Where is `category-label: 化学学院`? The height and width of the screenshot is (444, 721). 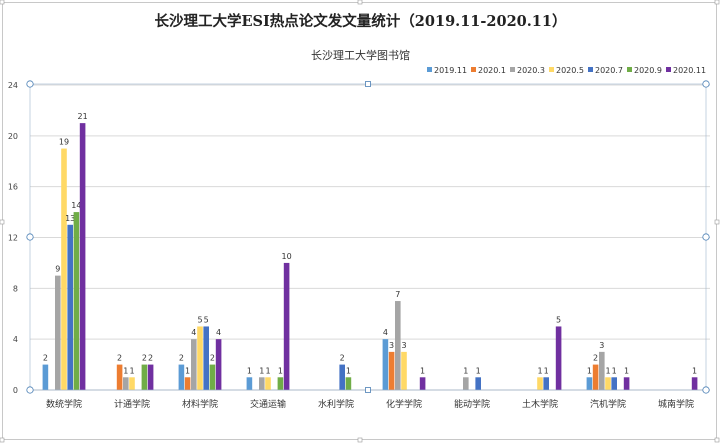
category-label: 化学学院 is located at coordinates (404, 404).